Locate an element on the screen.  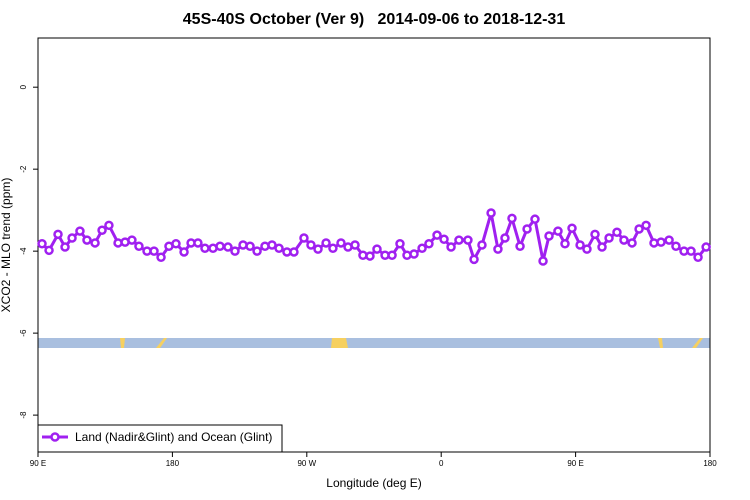
legend: Land (Nadir&Glint) and Ocean (Glint) is located at coordinates (160, 438).